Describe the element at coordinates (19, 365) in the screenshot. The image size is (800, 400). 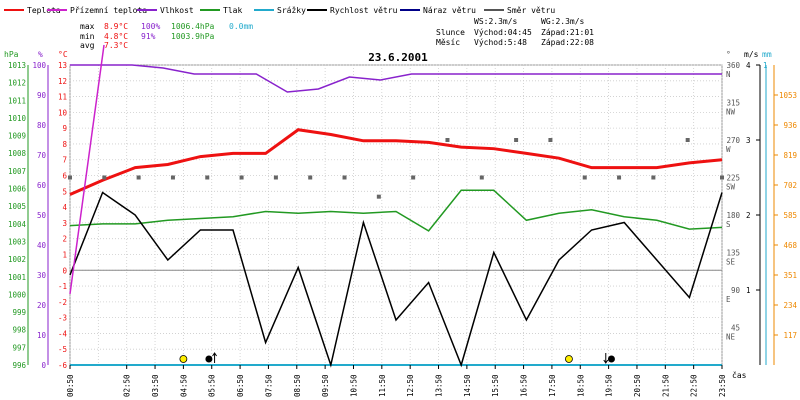
I see `pressure-tick-label: 996` at that location.